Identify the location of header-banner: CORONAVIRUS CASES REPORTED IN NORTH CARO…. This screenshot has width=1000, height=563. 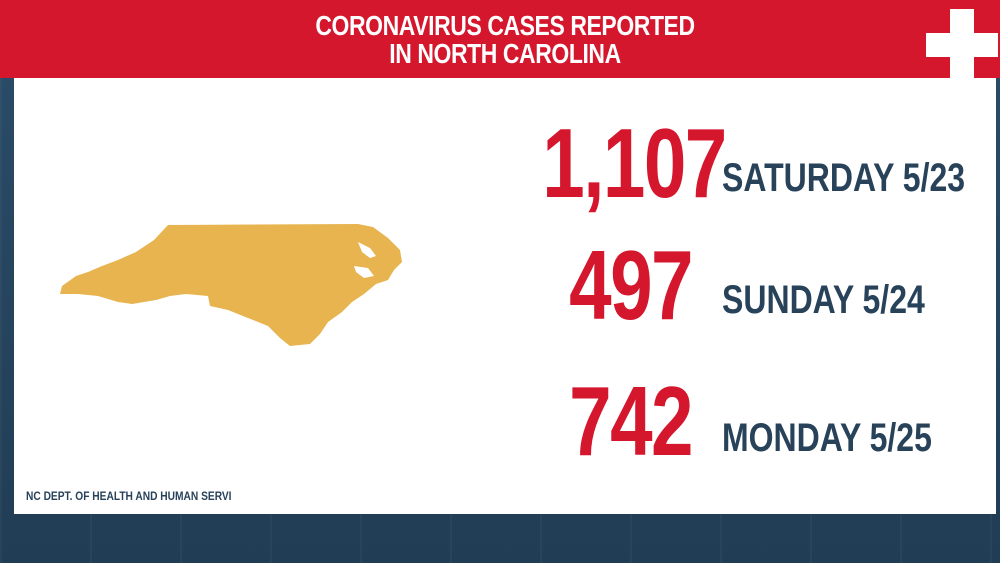
(500, 39).